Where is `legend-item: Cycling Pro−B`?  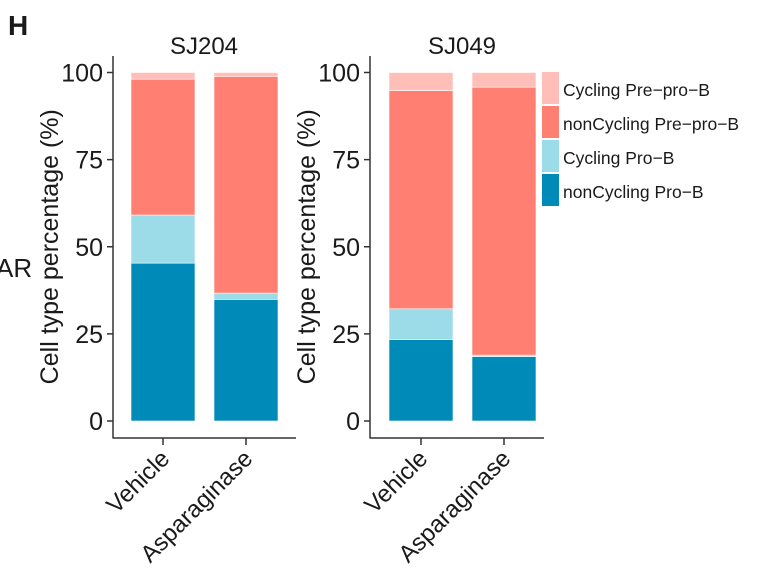 legend-item: Cycling Pro−B is located at coordinates (608, 156).